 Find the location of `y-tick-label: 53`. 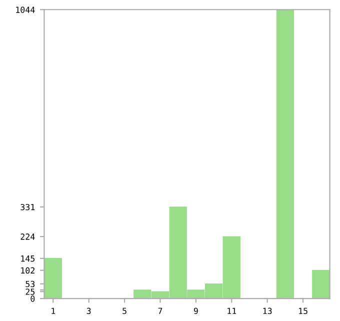

y-tick-label: 53 is located at coordinates (30, 284).